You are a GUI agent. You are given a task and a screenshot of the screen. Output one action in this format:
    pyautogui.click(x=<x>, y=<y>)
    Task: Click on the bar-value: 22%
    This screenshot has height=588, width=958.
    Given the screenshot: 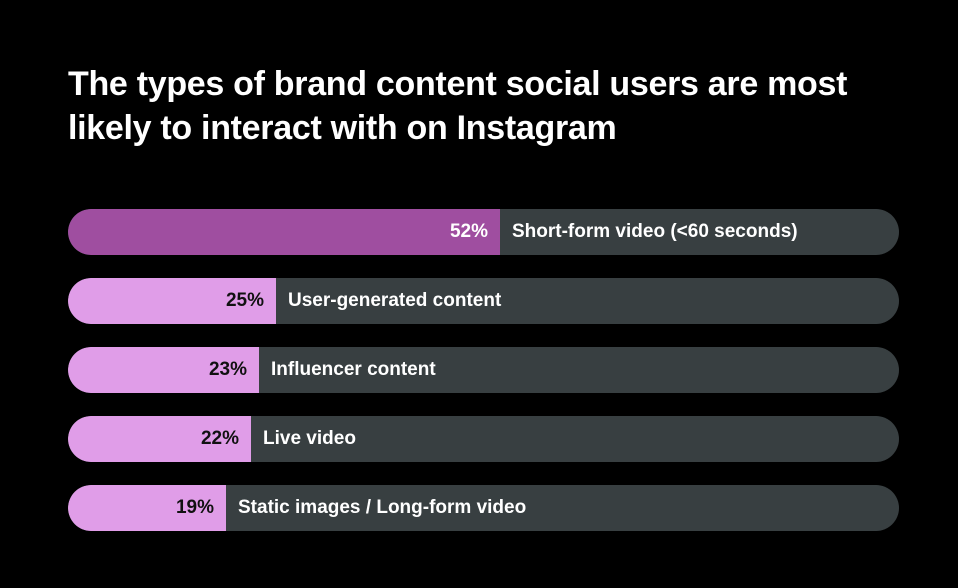 What is the action you would take?
    pyautogui.click(x=219, y=438)
    